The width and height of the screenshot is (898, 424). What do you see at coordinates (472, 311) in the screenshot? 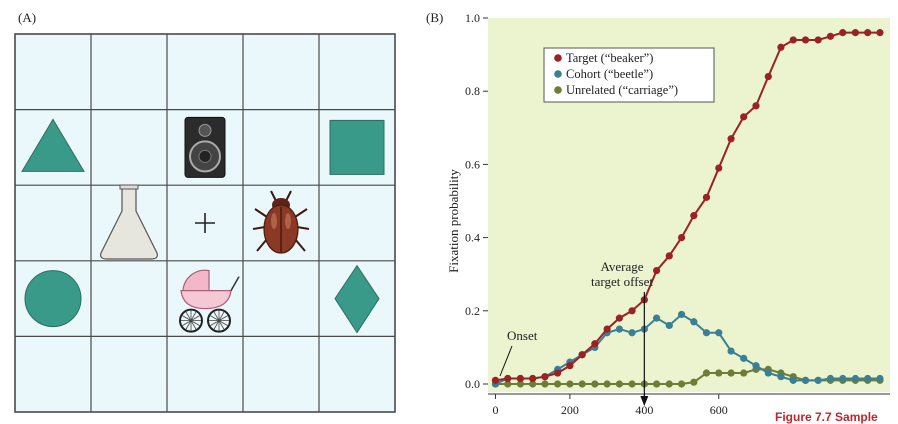
I see `y-tick-label: 0.2` at bounding box center [472, 311].